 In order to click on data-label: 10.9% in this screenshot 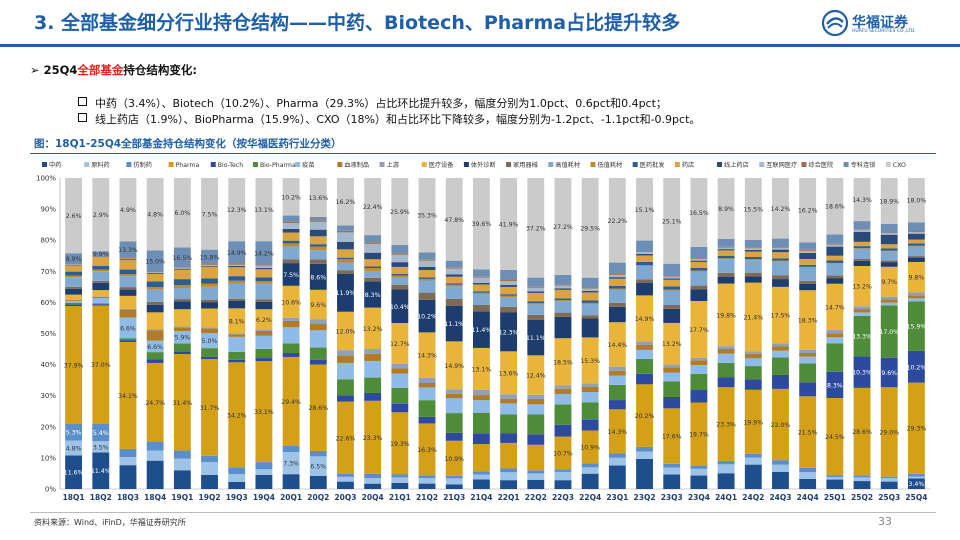, I will do `click(454, 459)`.